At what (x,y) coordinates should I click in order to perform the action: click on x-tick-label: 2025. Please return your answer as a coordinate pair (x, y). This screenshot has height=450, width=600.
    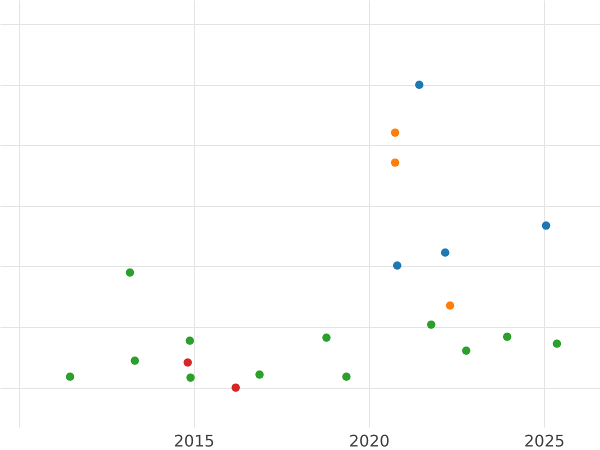
    Looking at the image, I should click on (544, 441).